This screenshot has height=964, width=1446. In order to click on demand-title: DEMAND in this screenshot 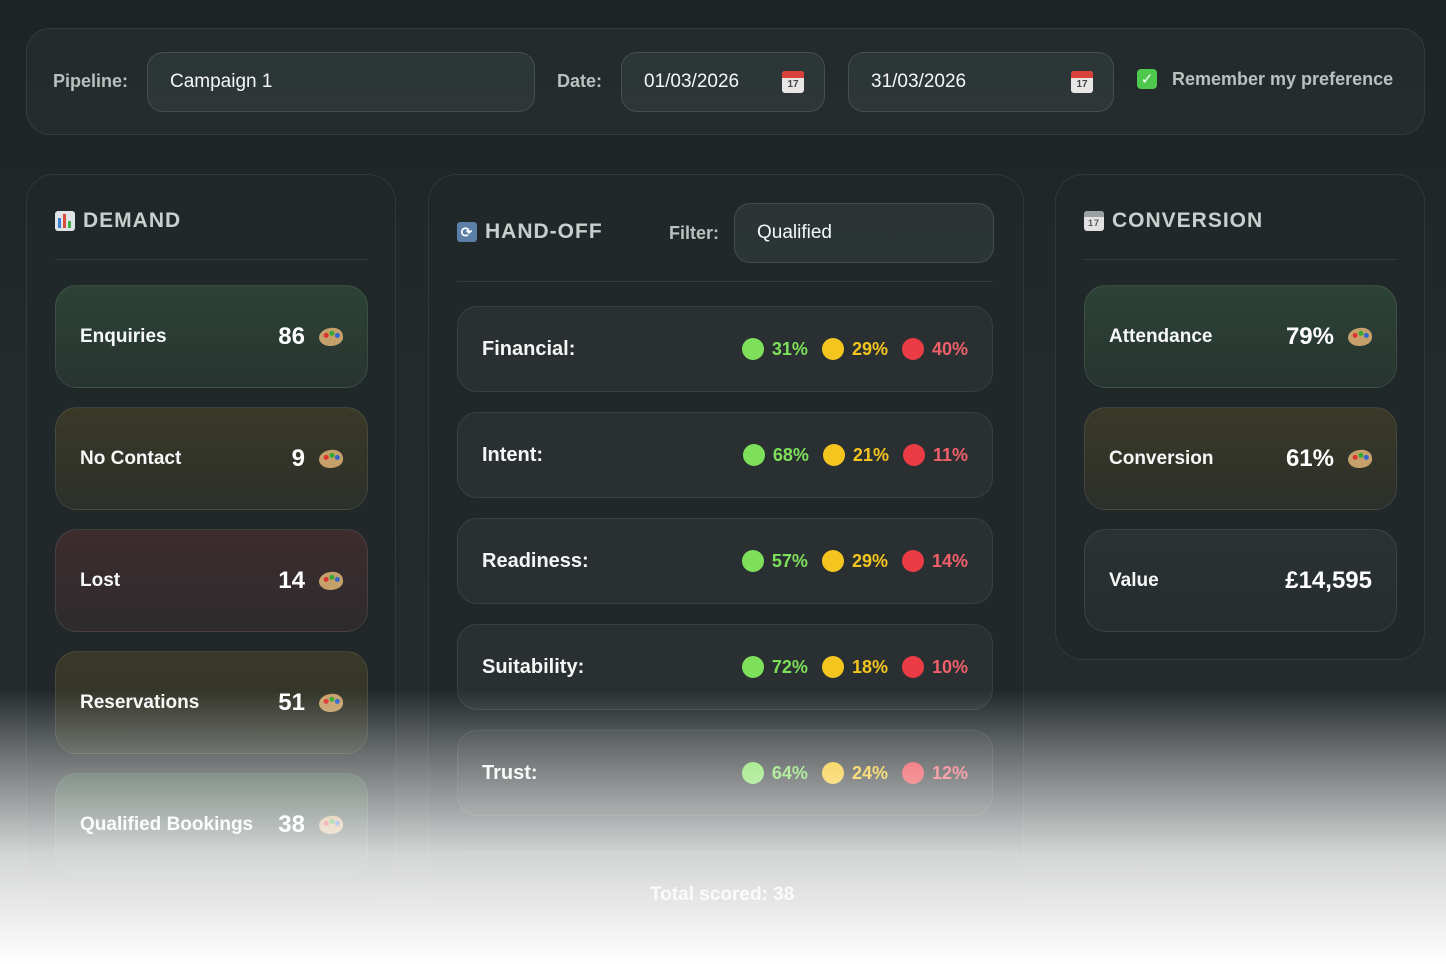, I will do `click(132, 220)`.